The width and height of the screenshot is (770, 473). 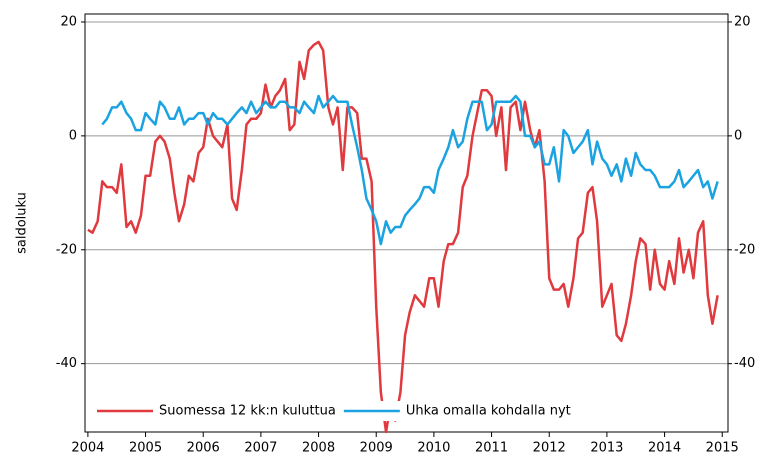 I want to click on x-tick-label: 2005, so click(x=145, y=448).